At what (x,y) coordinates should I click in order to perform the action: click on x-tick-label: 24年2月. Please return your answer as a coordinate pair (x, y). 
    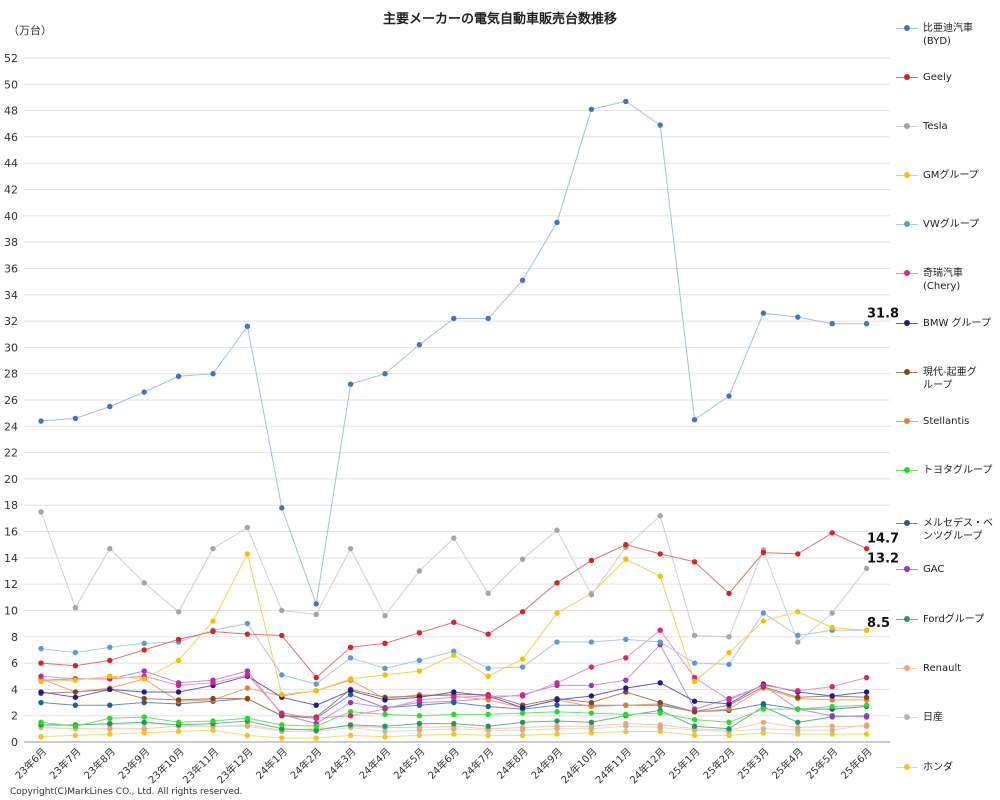
    Looking at the image, I should click on (305, 763).